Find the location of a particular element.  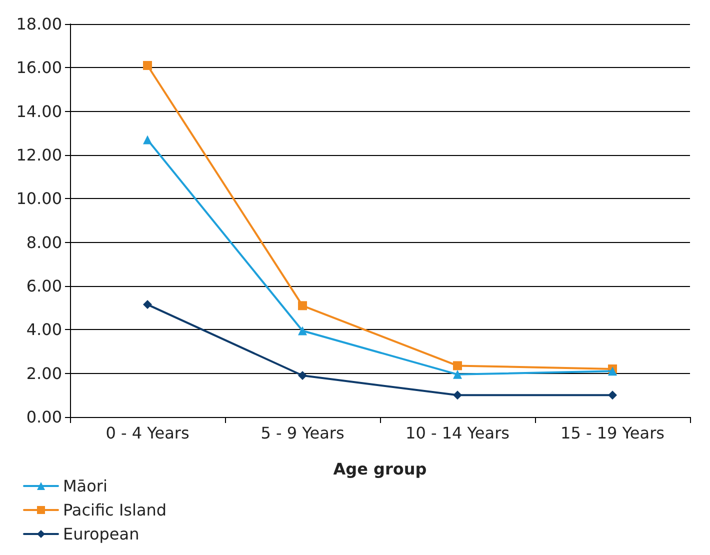

y-tick-label: 6.00 is located at coordinates (44, 286).